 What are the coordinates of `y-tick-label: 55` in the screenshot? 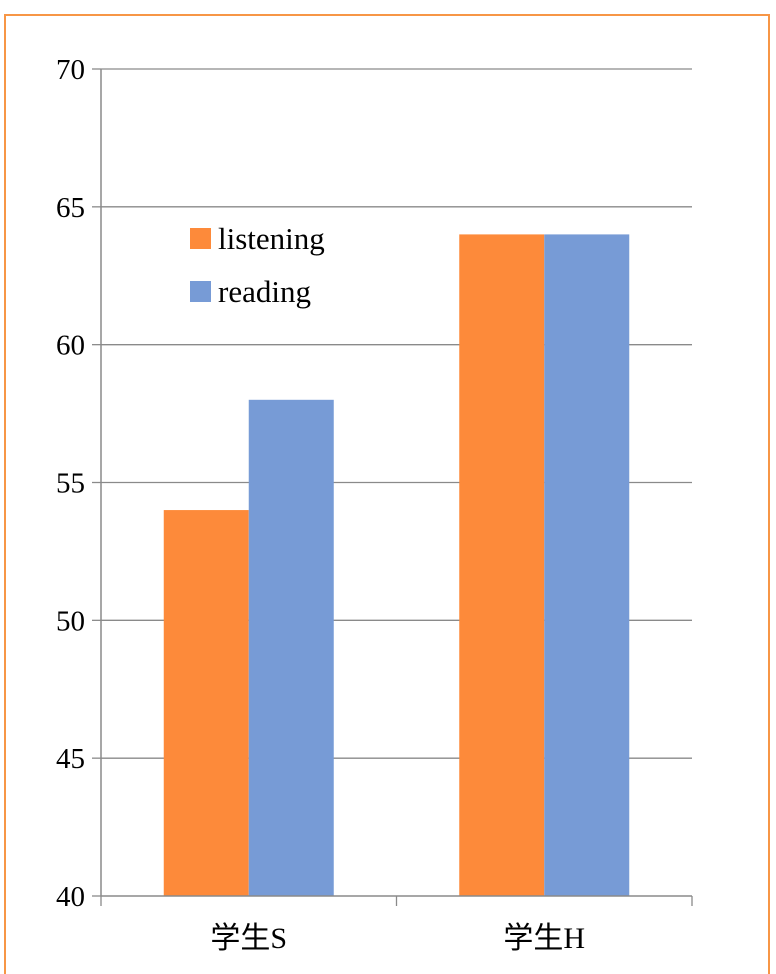 It's located at (70, 484).